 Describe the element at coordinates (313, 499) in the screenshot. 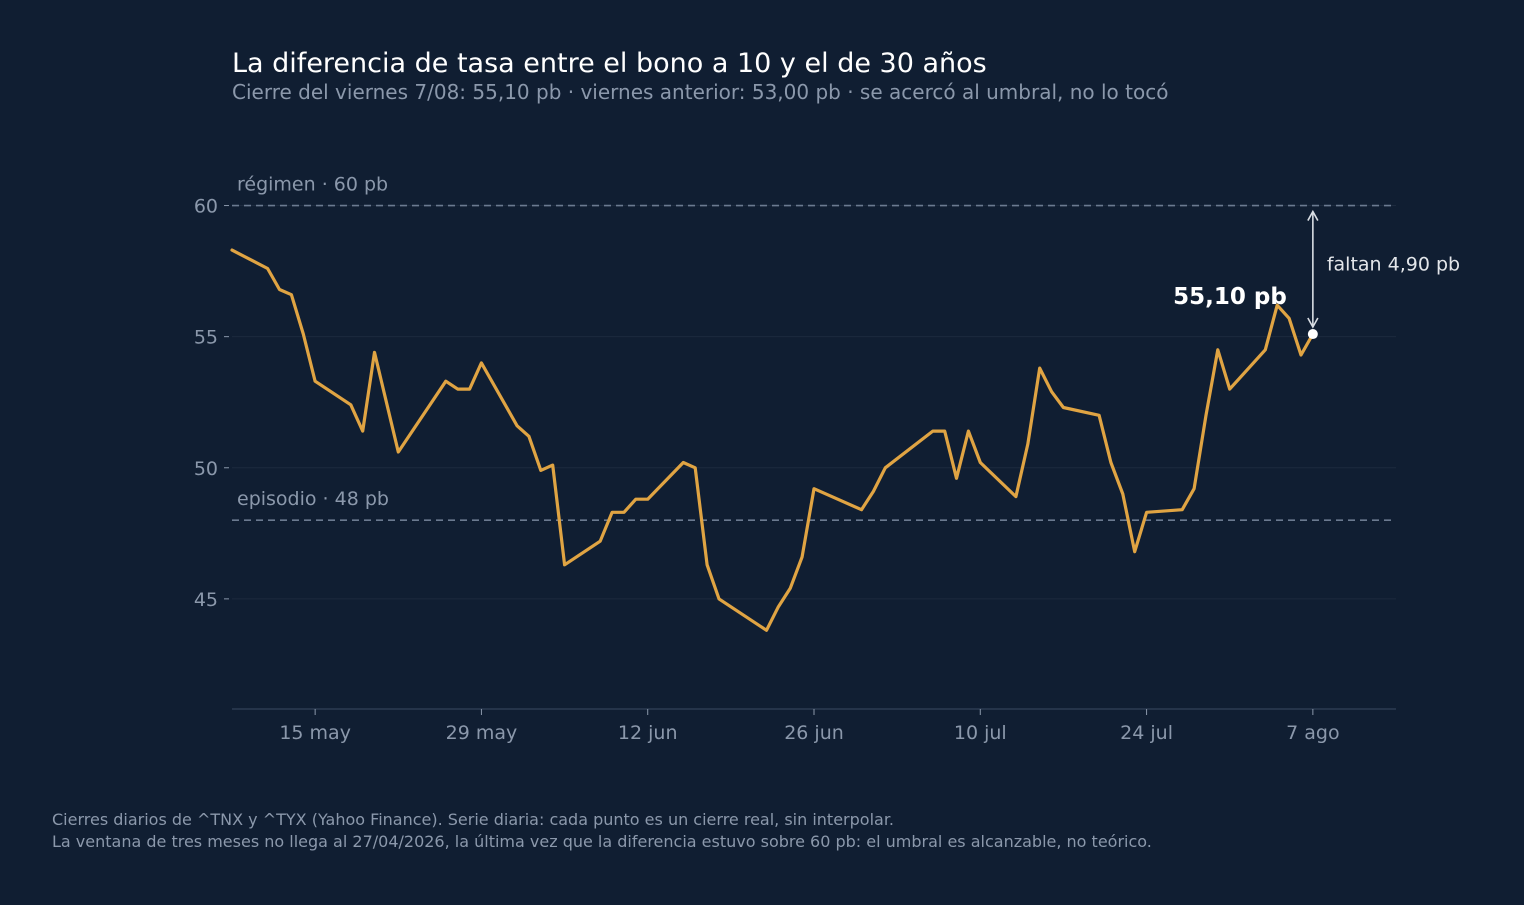

I see `reference-line-label: episodio · 48 pb` at that location.